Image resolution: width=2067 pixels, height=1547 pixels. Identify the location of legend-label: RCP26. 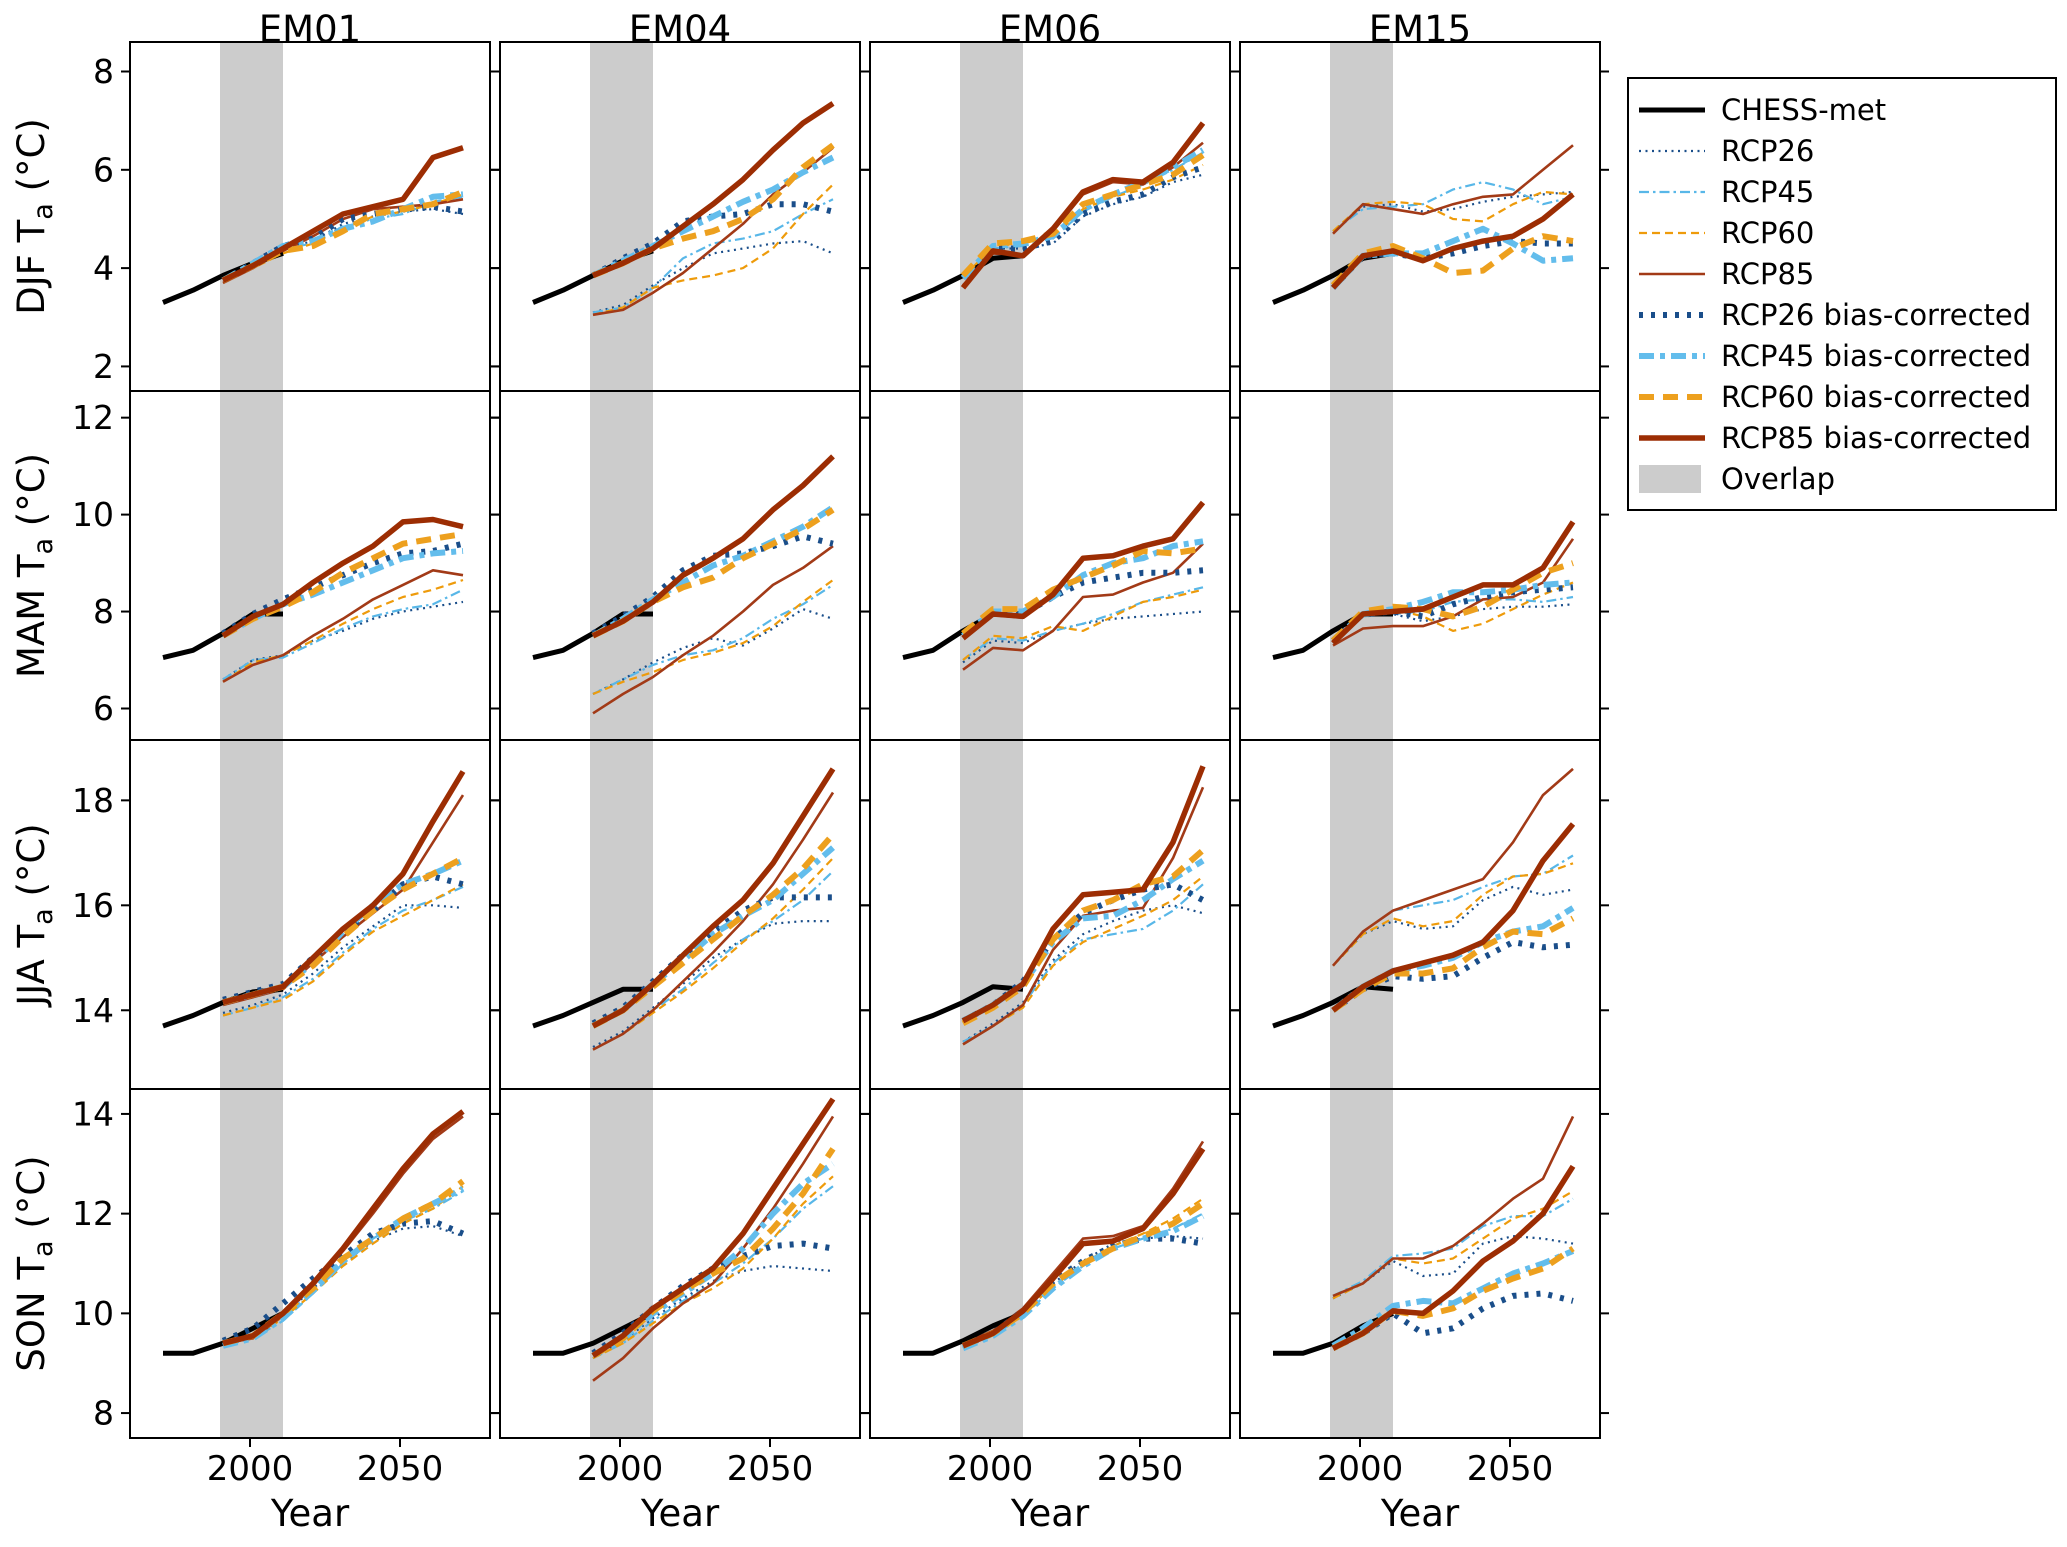
(1768, 150).